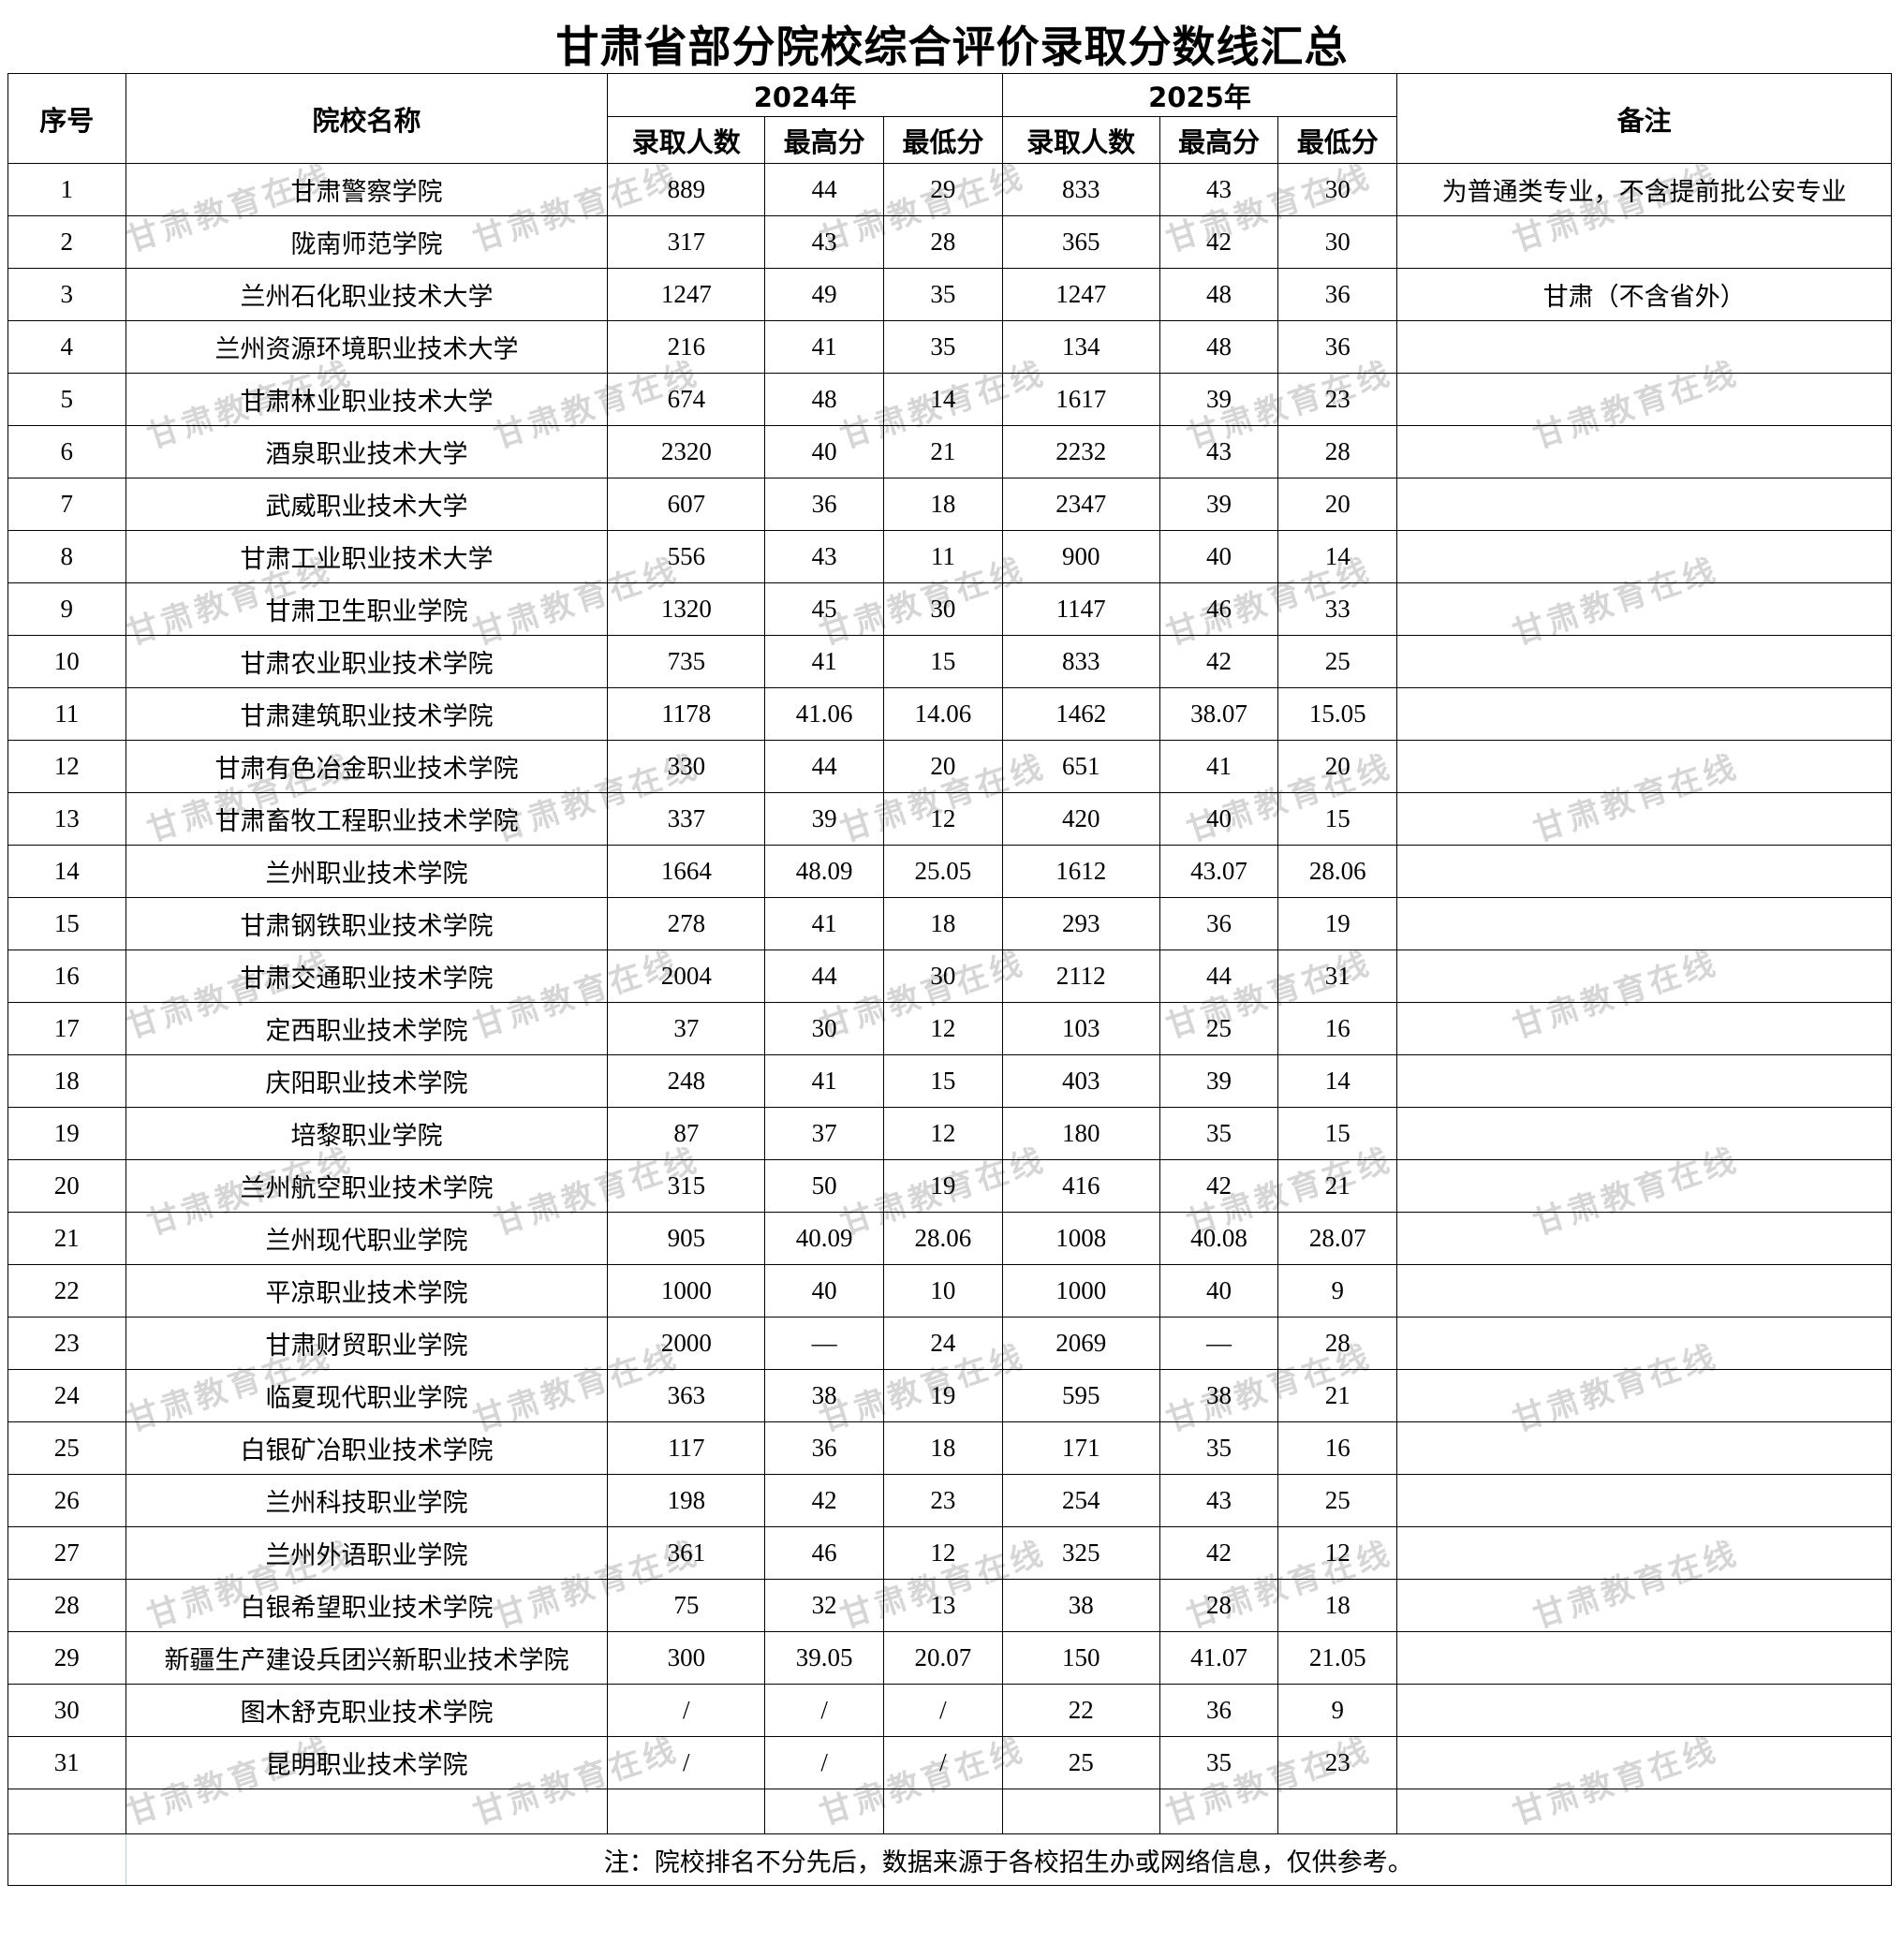 The height and width of the screenshot is (1958, 1904). I want to click on cell-2025-high: 43.07, so click(1219, 871).